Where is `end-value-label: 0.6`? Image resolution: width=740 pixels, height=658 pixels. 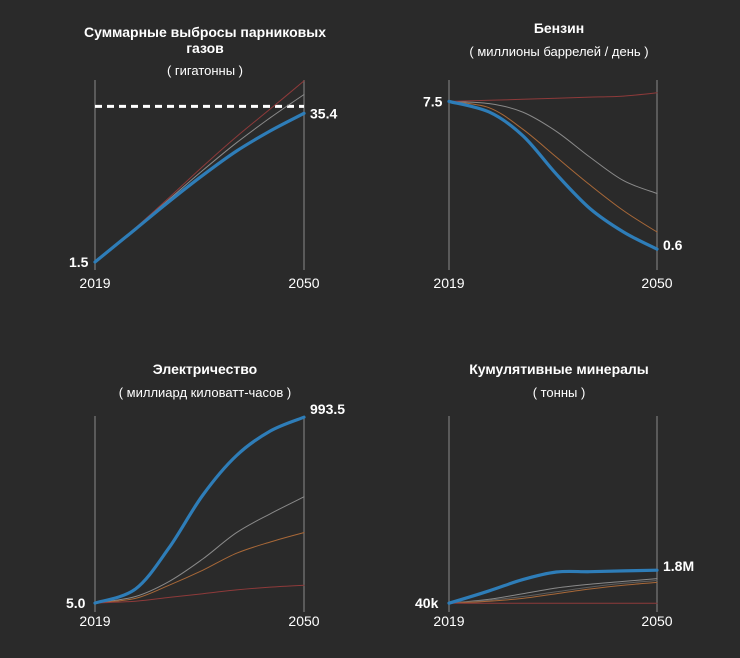 end-value-label: 0.6 is located at coordinates (673, 245).